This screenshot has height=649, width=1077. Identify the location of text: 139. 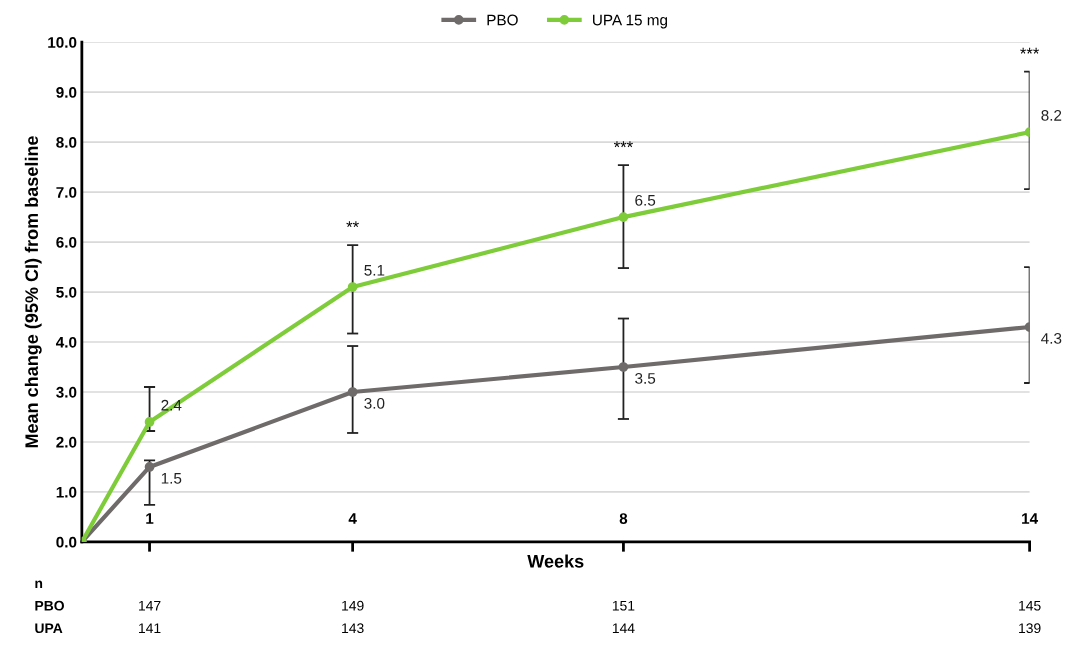
(1030, 628).